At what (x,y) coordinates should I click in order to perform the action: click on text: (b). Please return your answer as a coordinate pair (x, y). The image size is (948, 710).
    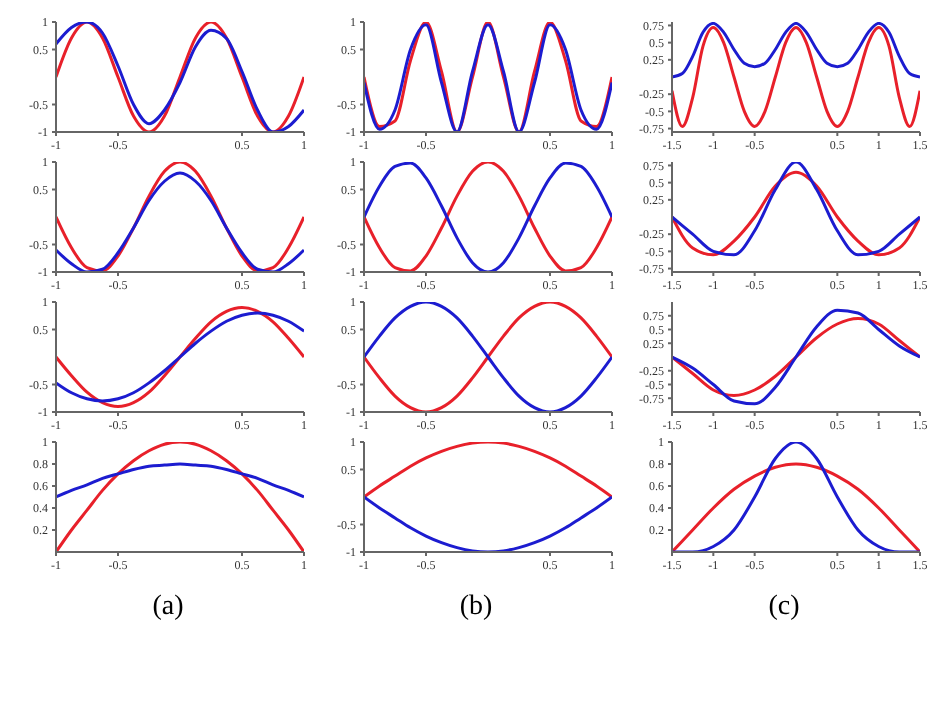
    Looking at the image, I should click on (476, 608).